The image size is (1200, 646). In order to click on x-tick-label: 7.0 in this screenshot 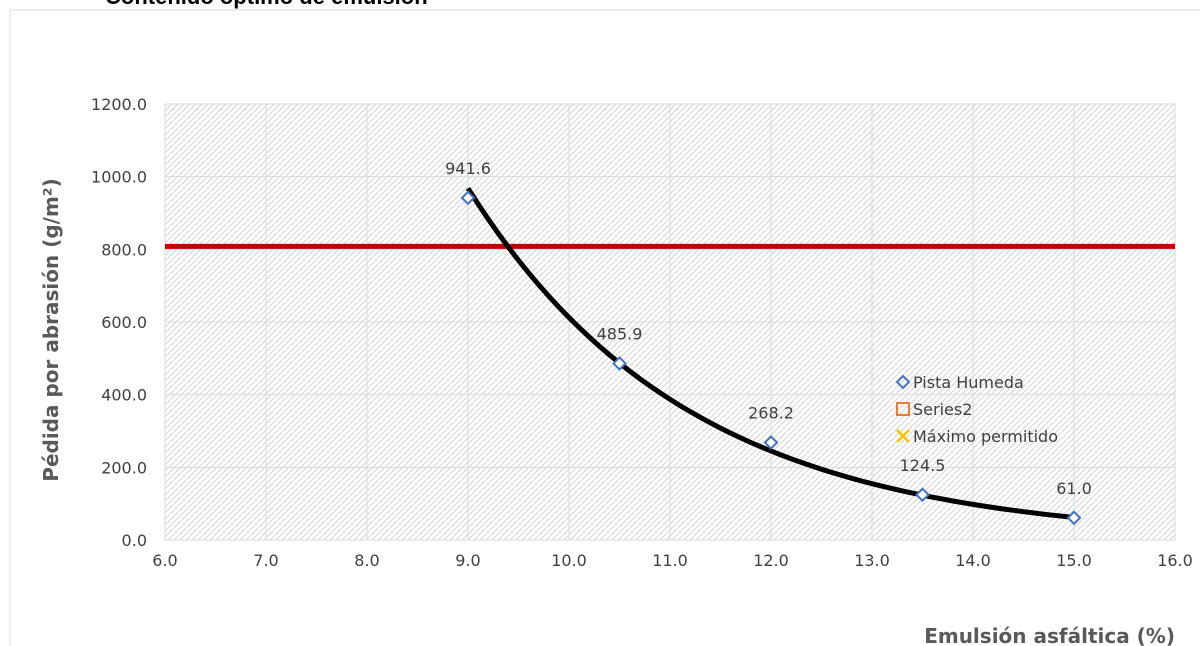, I will do `click(265, 560)`.